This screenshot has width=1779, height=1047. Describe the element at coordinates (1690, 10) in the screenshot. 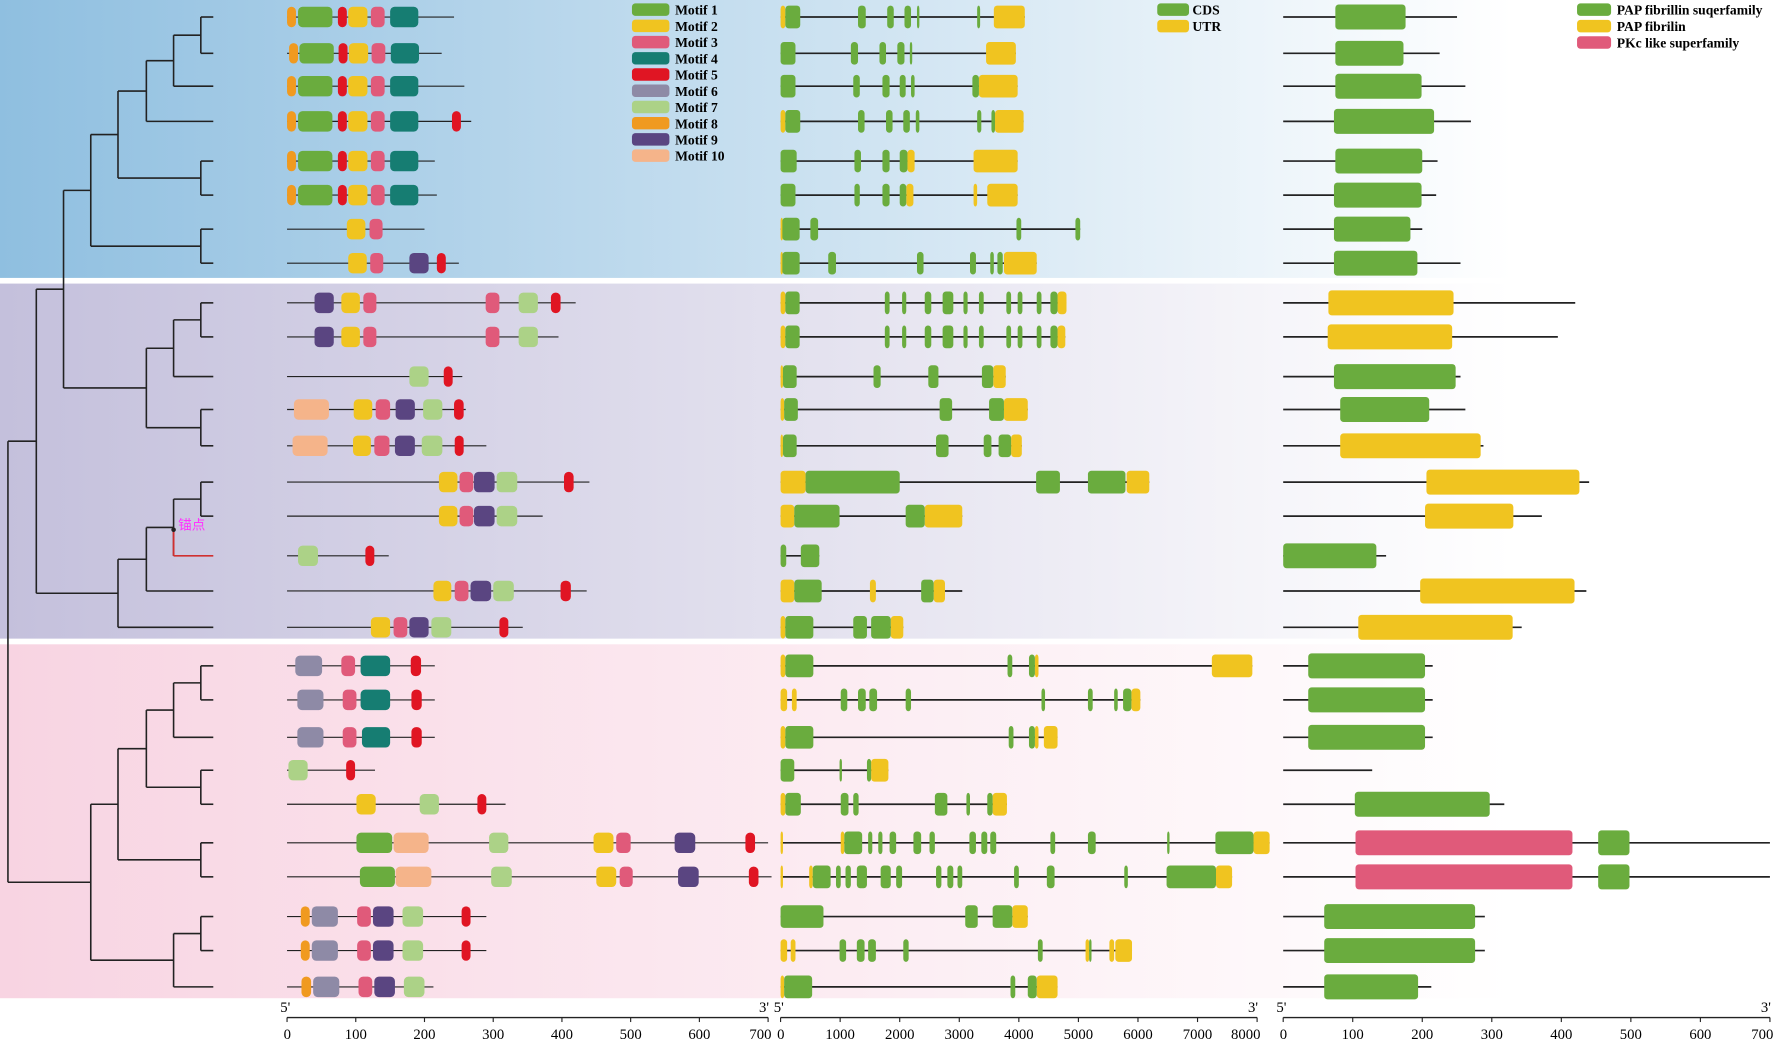

I see `domain-legend-label: PAP fibrillin suqerfamily` at that location.